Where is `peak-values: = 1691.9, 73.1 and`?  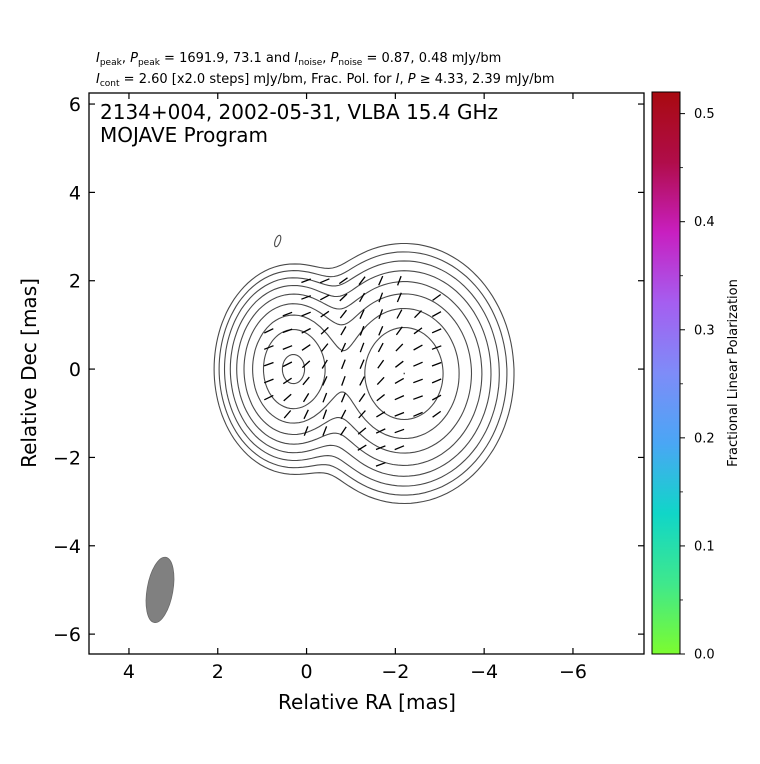 peak-values: = 1691.9, 73.1 and is located at coordinates (227, 58).